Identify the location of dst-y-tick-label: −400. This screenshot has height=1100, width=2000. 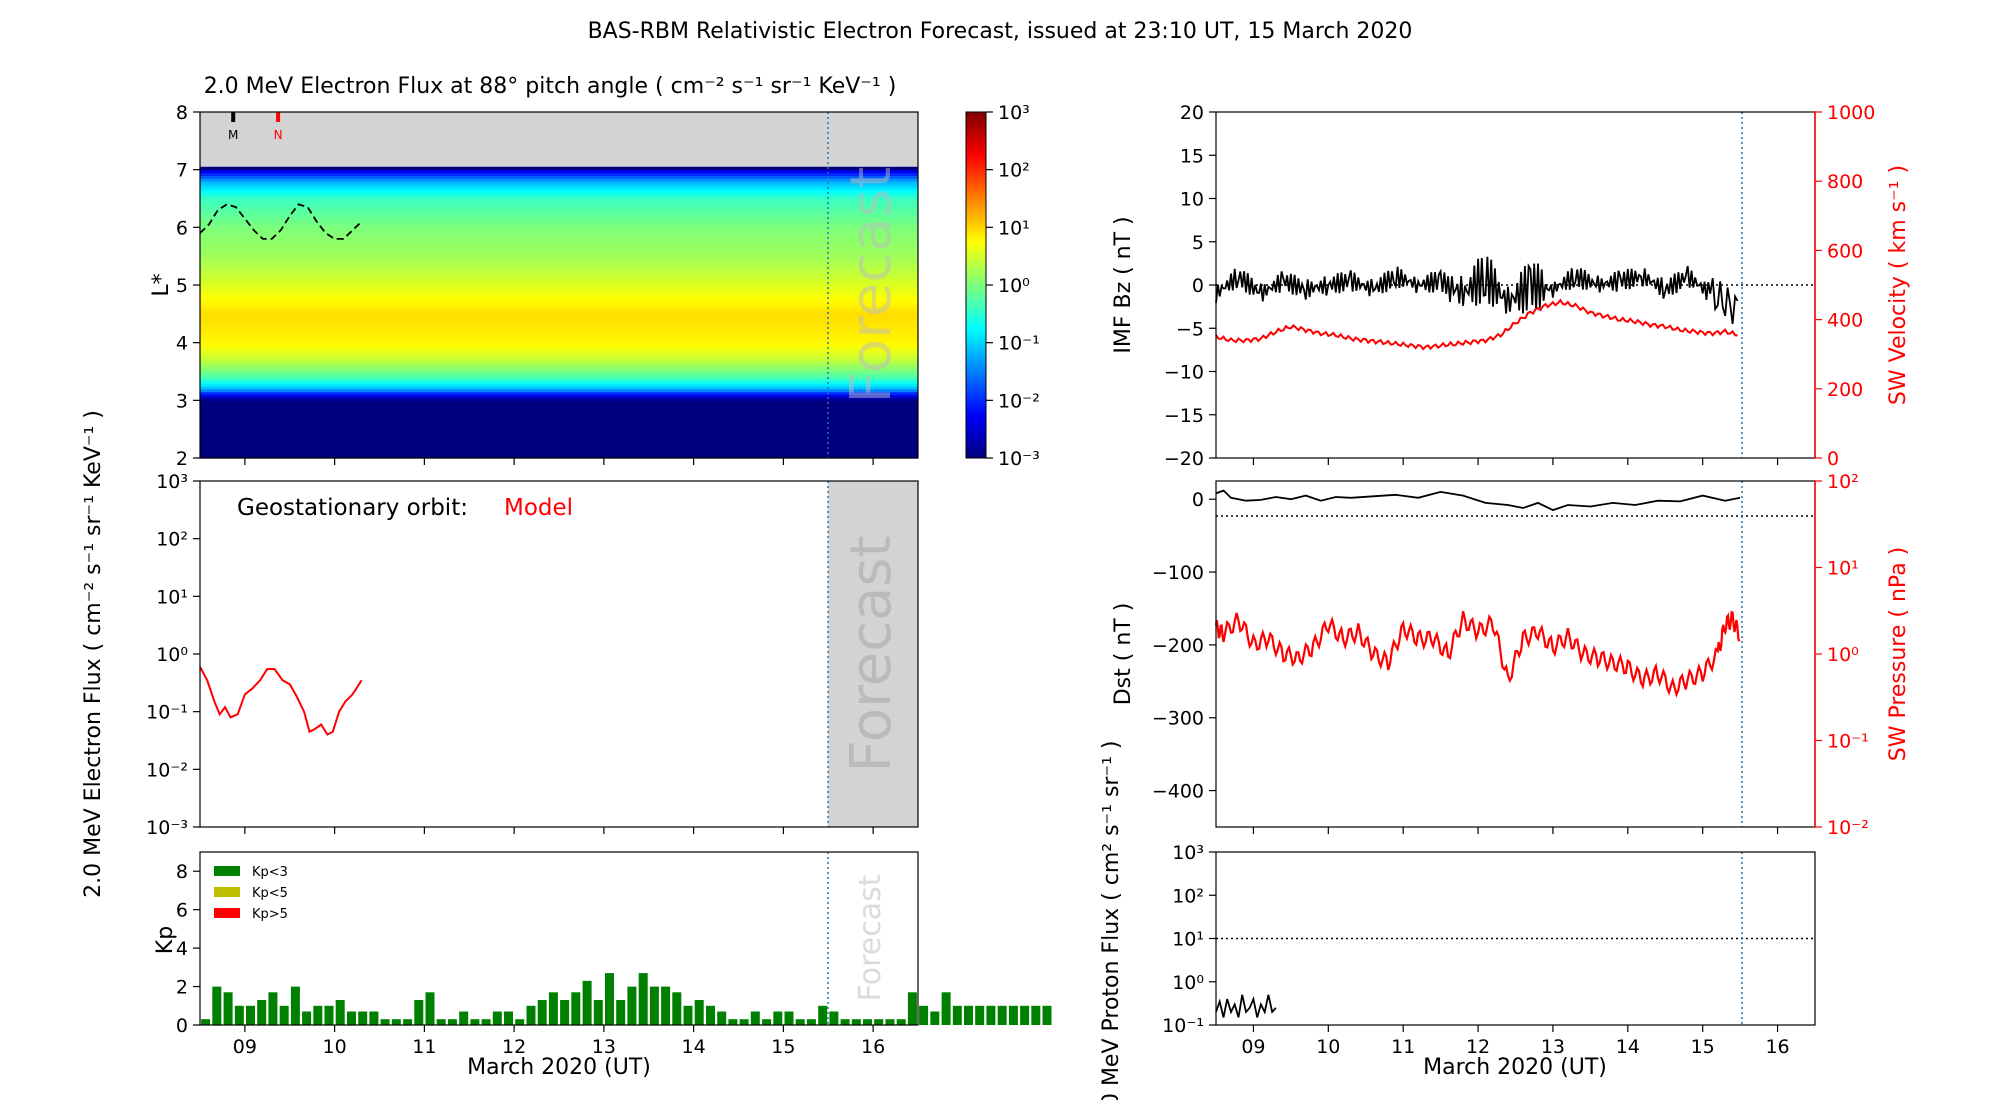
(1178, 792).